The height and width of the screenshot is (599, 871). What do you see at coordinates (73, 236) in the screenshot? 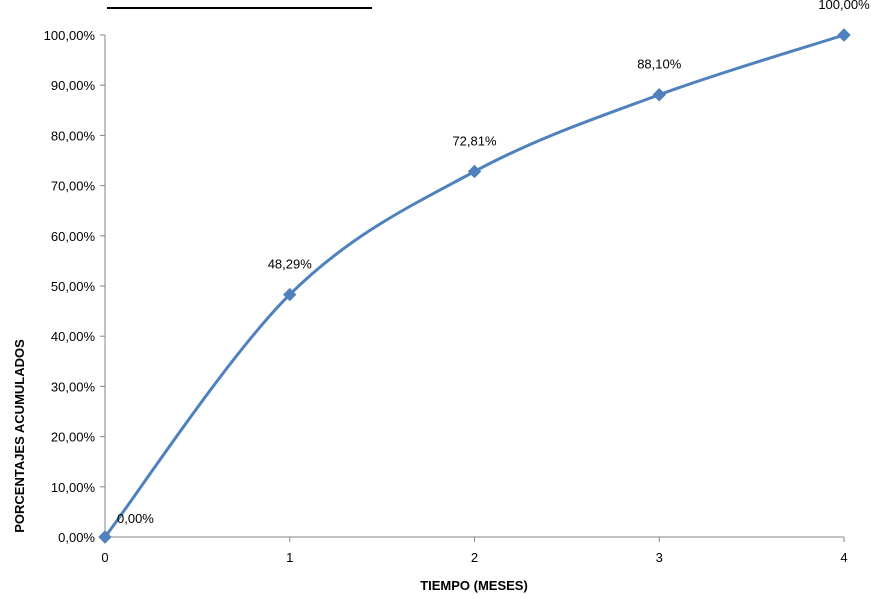
I see `y-tick-label: 60,00%` at bounding box center [73, 236].